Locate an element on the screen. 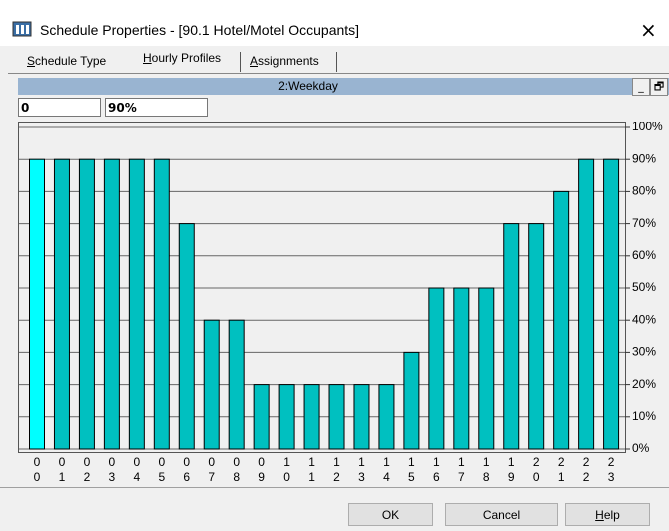 This screenshot has height=531, width=669. hour-field: 0 is located at coordinates (59, 107).